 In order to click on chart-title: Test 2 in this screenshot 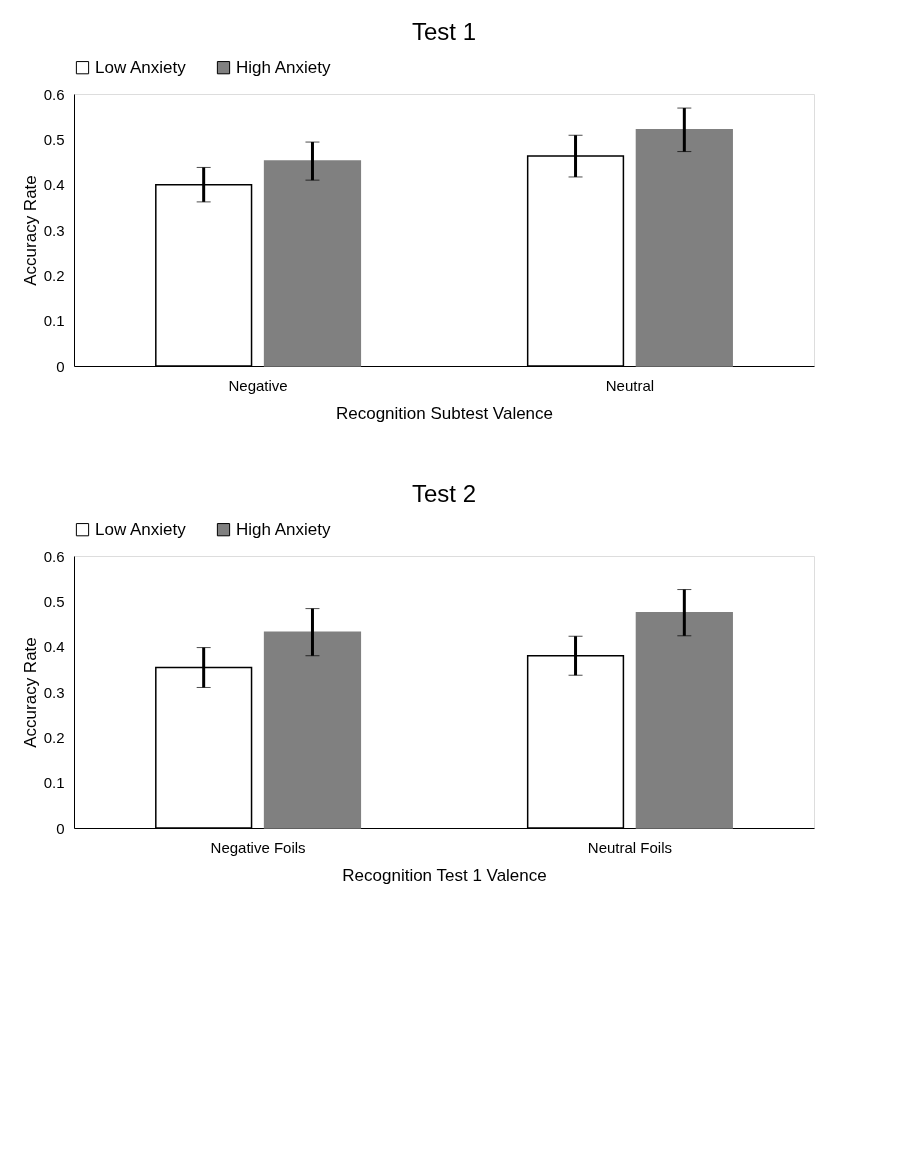, I will do `click(444, 493)`.